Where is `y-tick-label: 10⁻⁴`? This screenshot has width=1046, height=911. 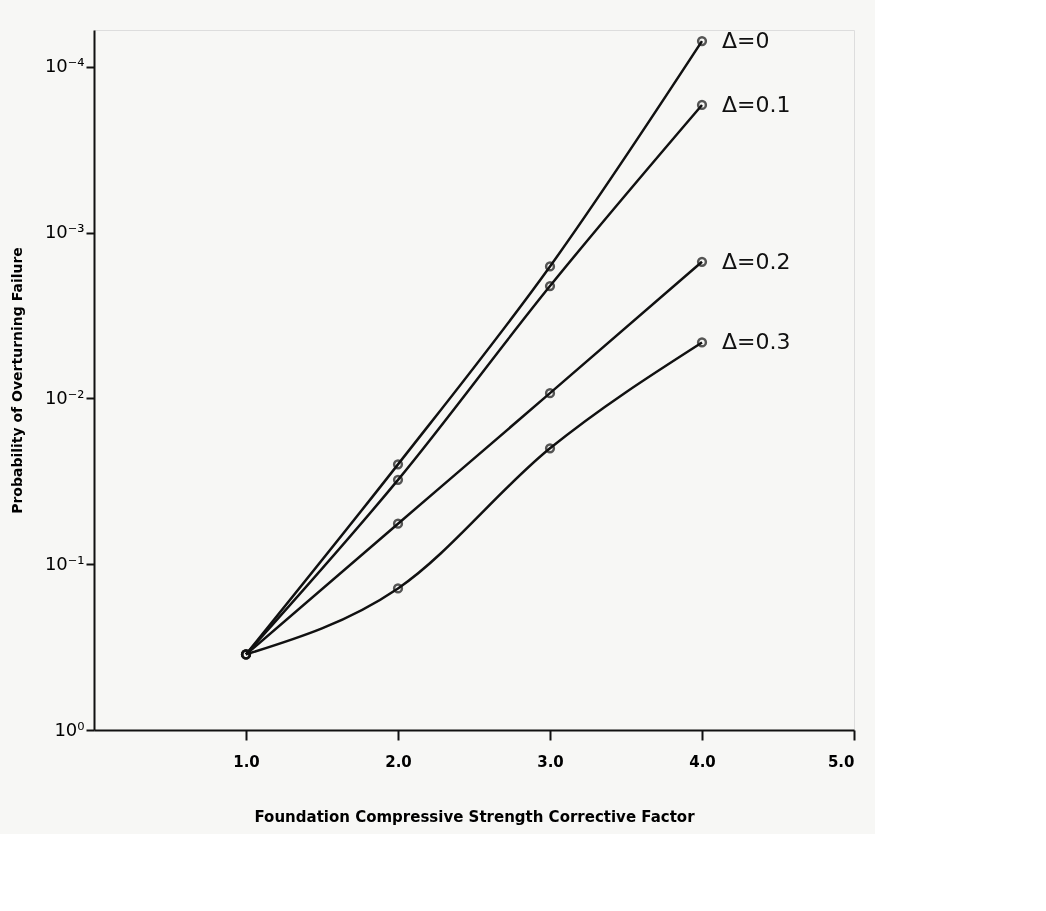
y-tick-label: 10⁻⁴ is located at coordinates (64, 66).